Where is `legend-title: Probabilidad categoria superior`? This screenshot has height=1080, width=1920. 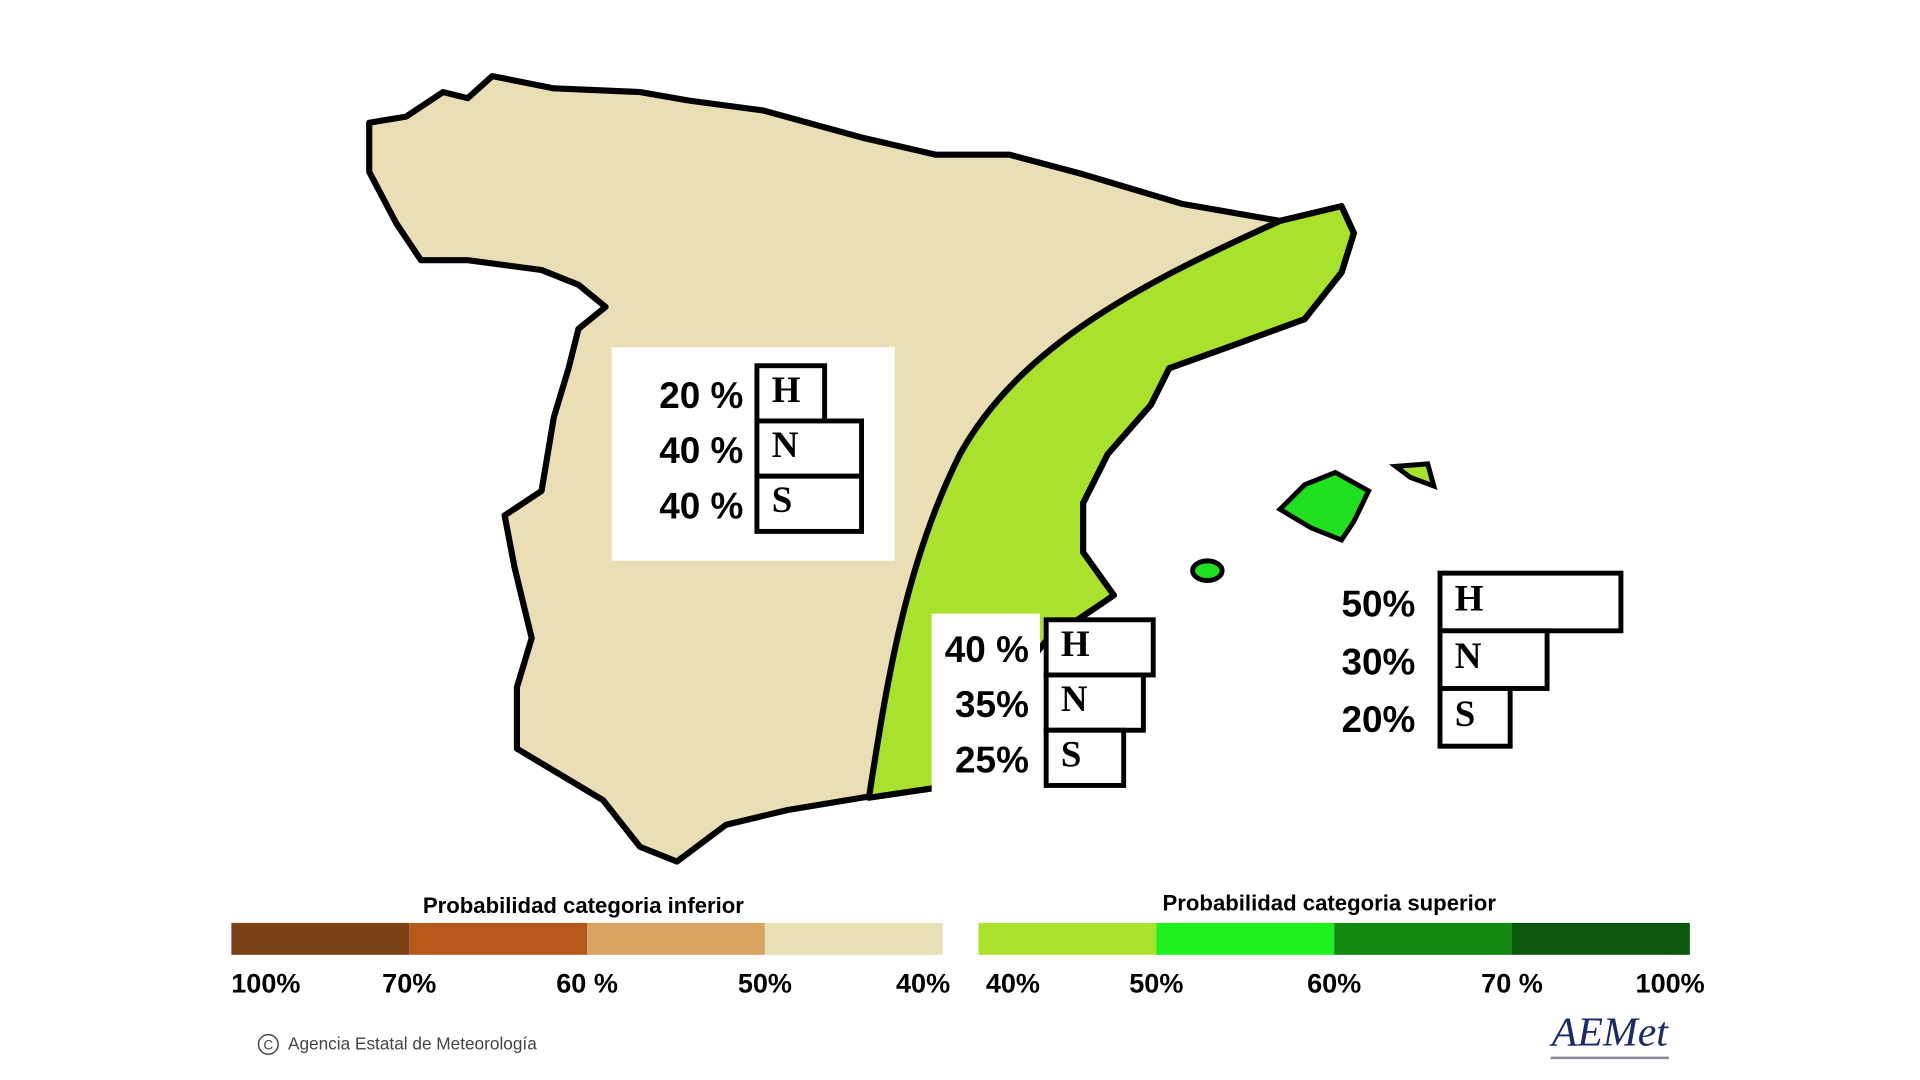 legend-title: Probabilidad categoria superior is located at coordinates (1330, 903).